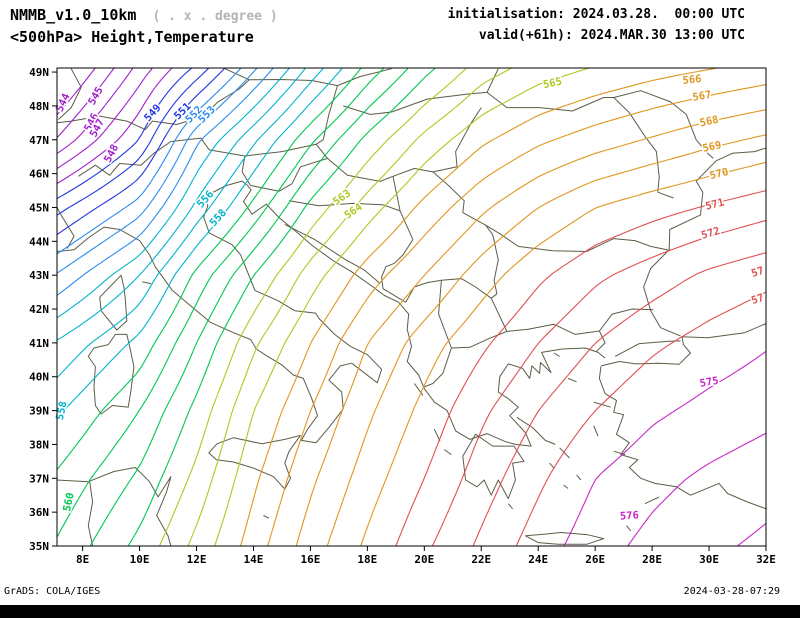  I want to click on y-tick-label: 44N, so click(39, 241).